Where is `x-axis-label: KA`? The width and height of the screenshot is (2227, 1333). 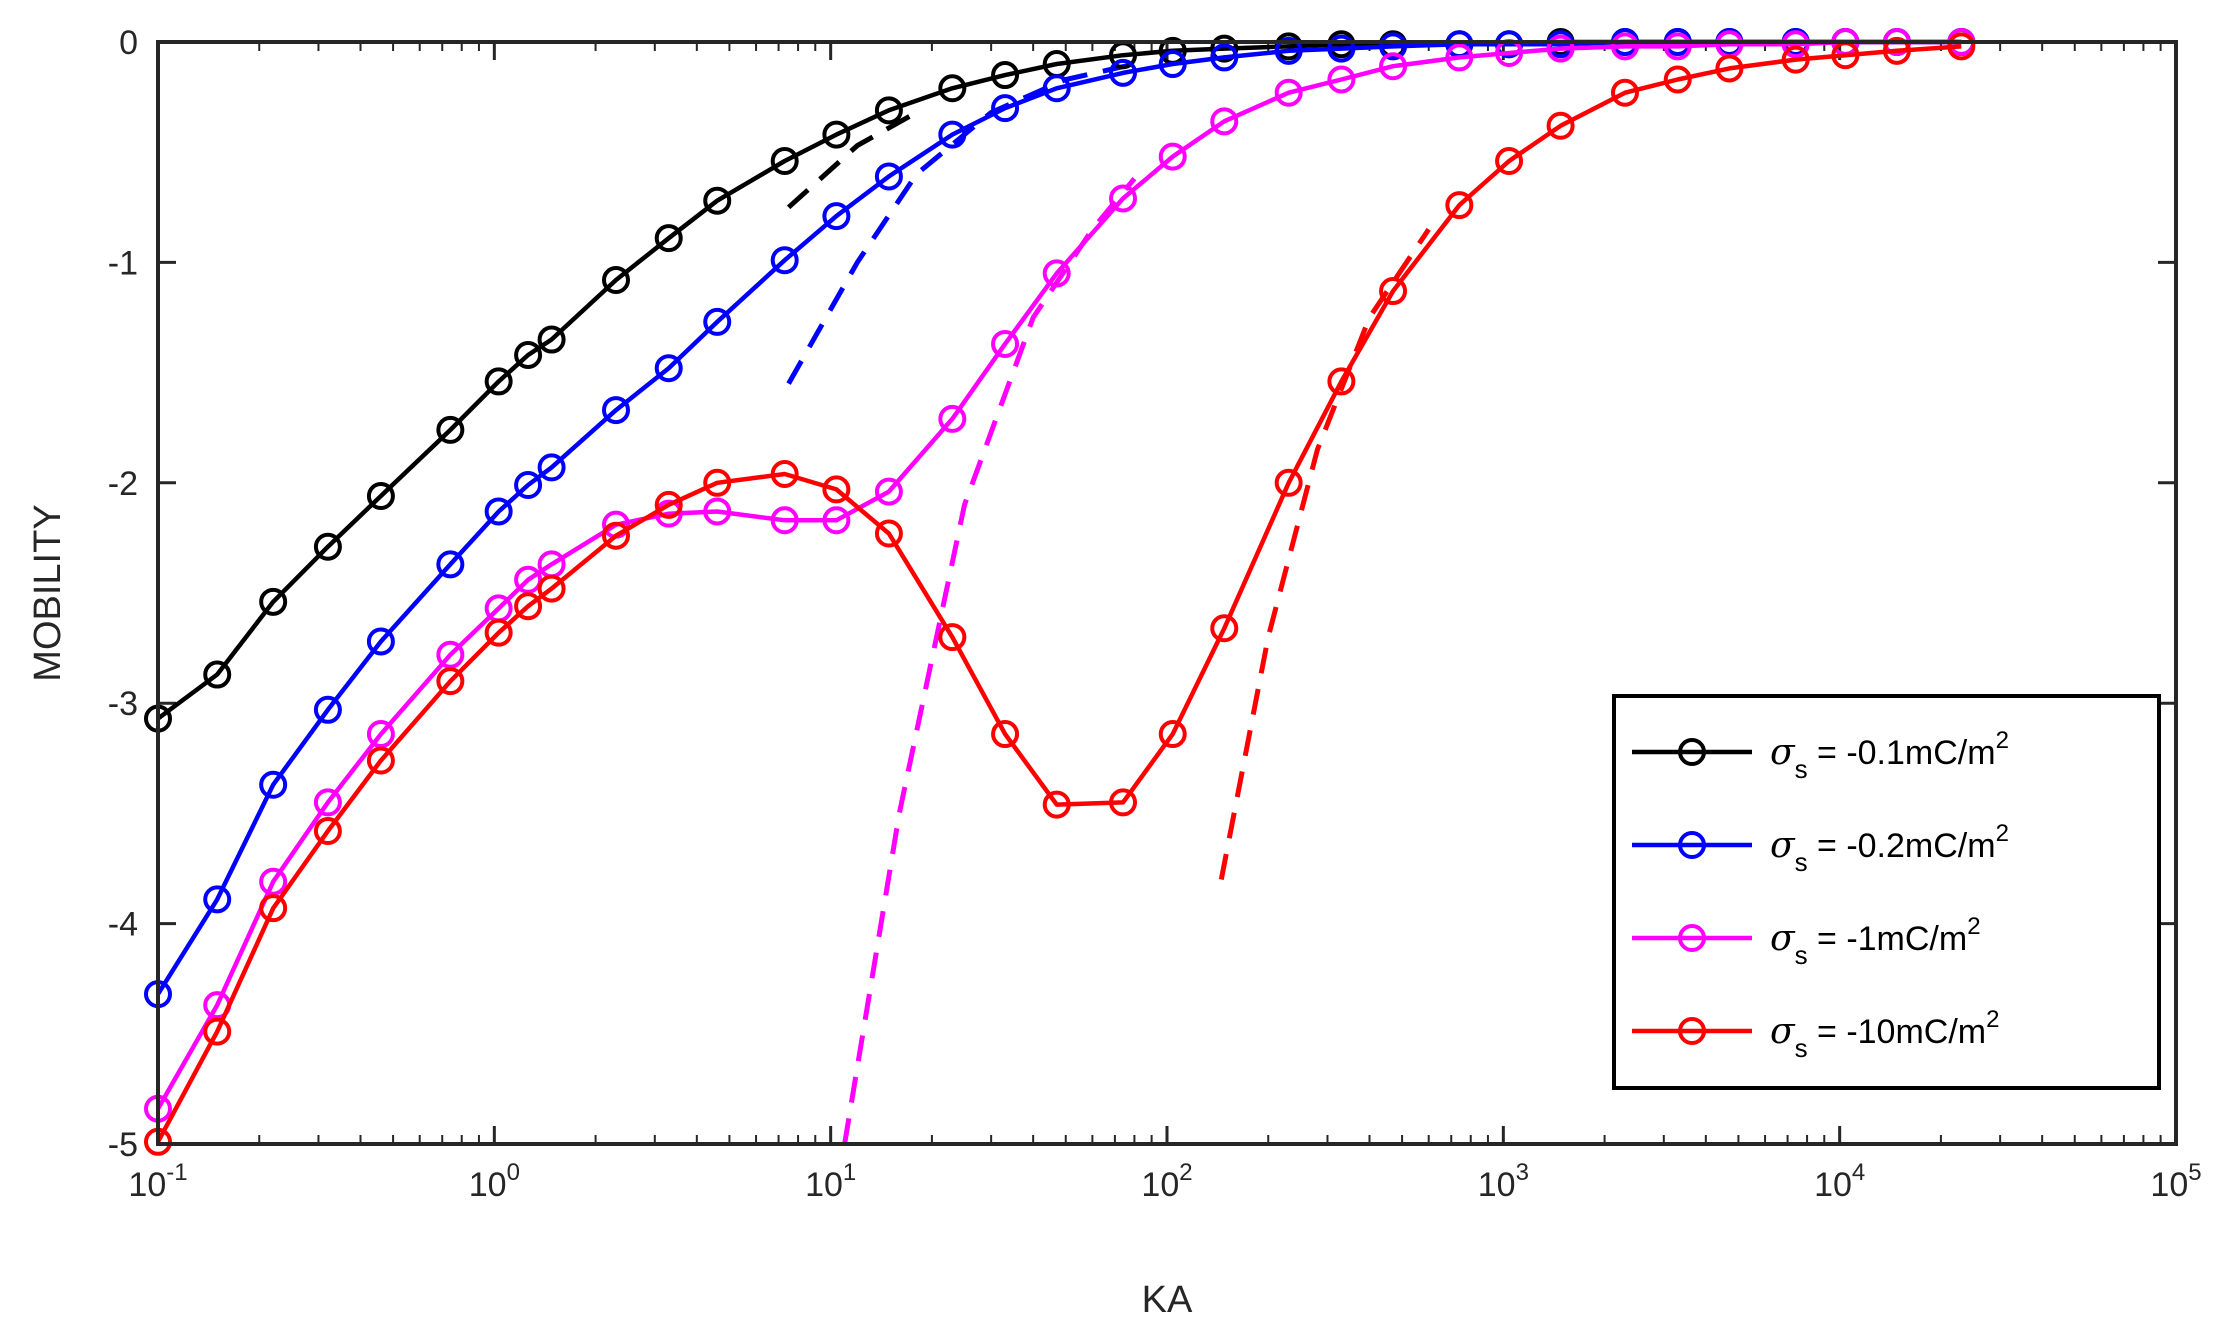 x-axis-label: KA is located at coordinates (1167, 1300).